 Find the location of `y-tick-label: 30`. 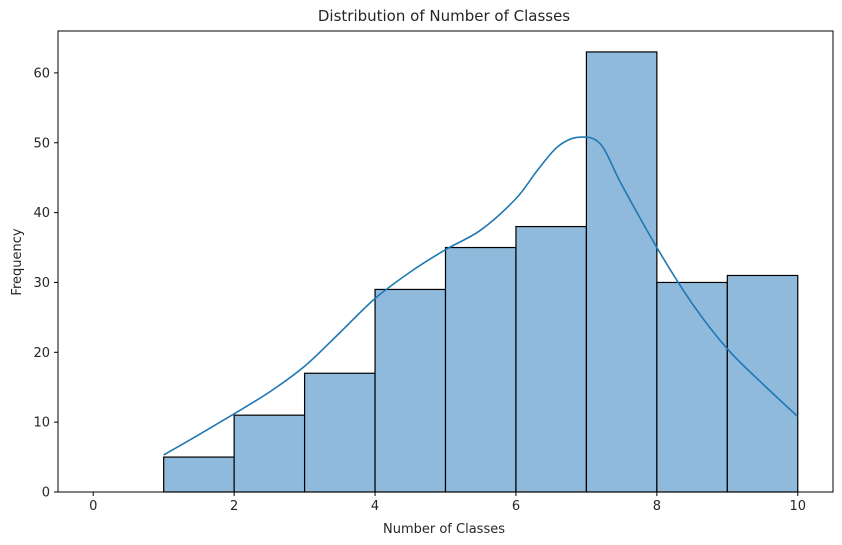

y-tick-label: 30 is located at coordinates (41, 283).